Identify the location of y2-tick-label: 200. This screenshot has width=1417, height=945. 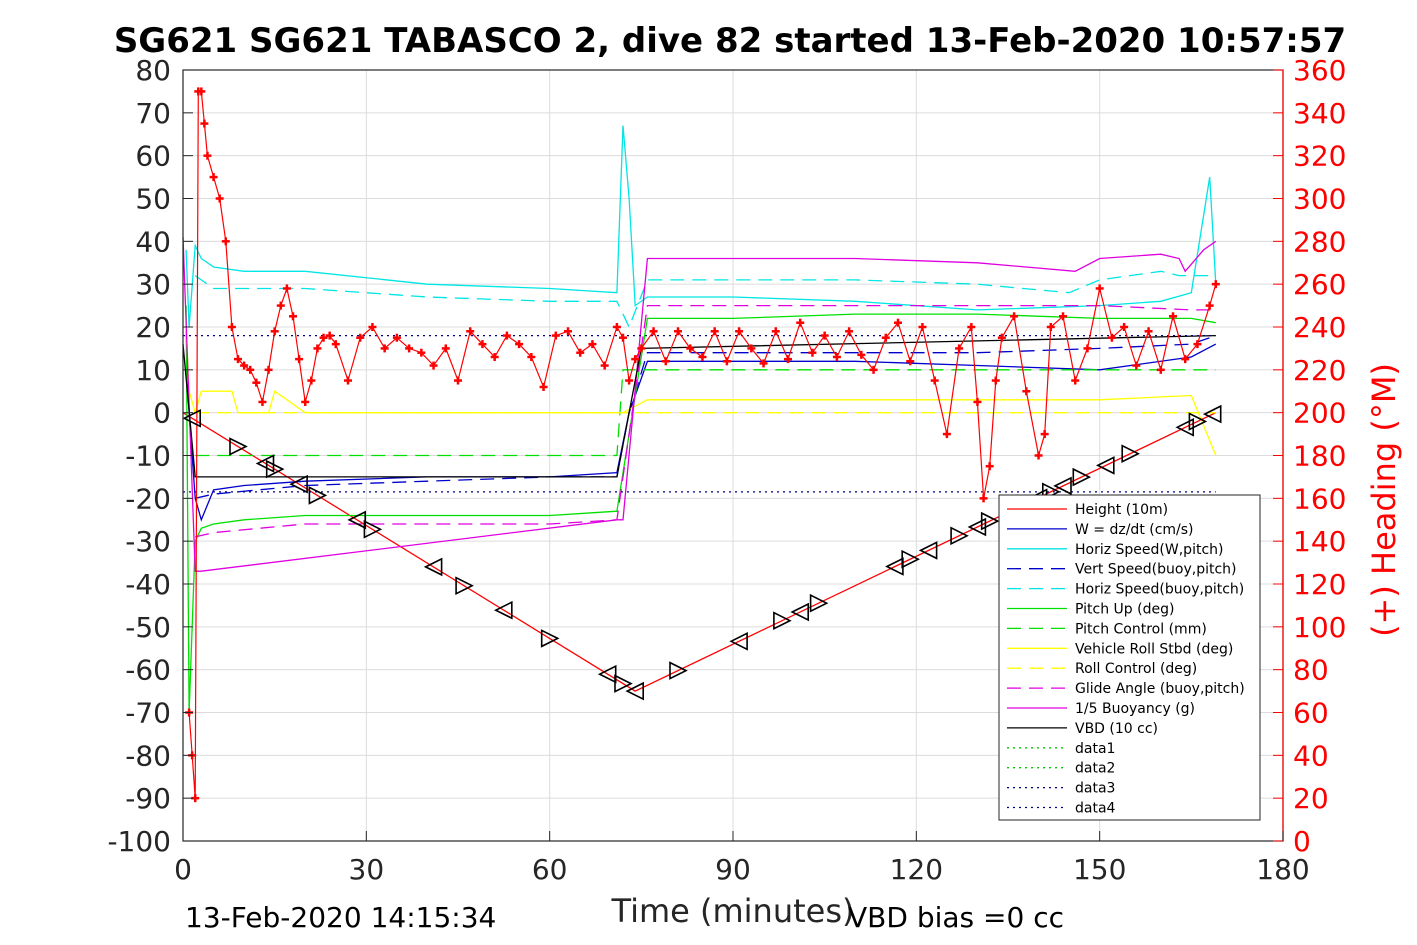
(1319, 413).